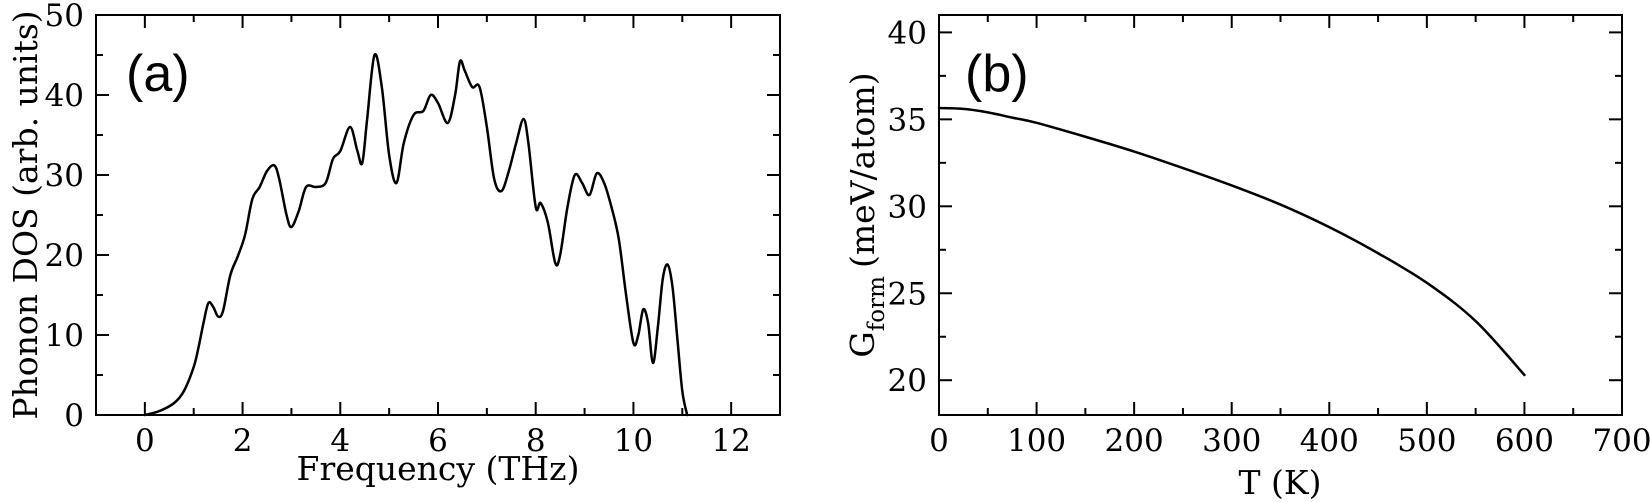 The image size is (1650, 502). Describe the element at coordinates (862, 170) in the screenshot. I see `panel-b-y-axis-label-unit: (meV/atom)` at that location.